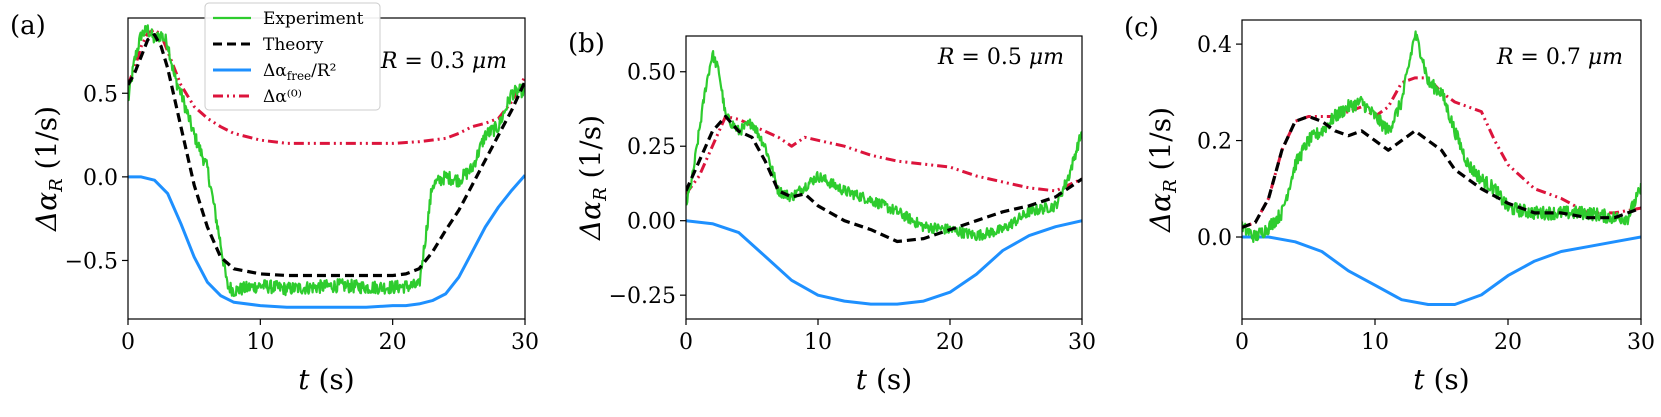 This screenshot has height=417, width=1661. Describe the element at coordinates (651, 73) in the screenshot. I see `y-tick-label: 0.50` at that location.